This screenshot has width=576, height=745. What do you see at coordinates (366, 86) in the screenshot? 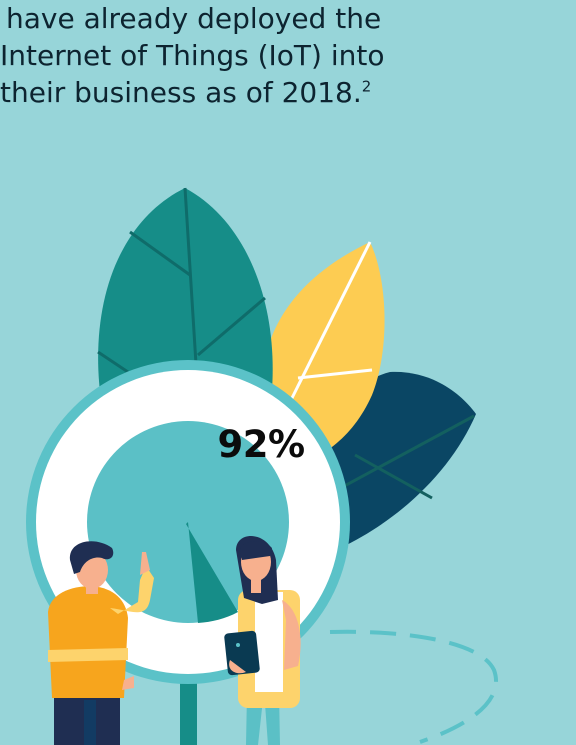
I see `footnote-marker: 2` at bounding box center [366, 86].